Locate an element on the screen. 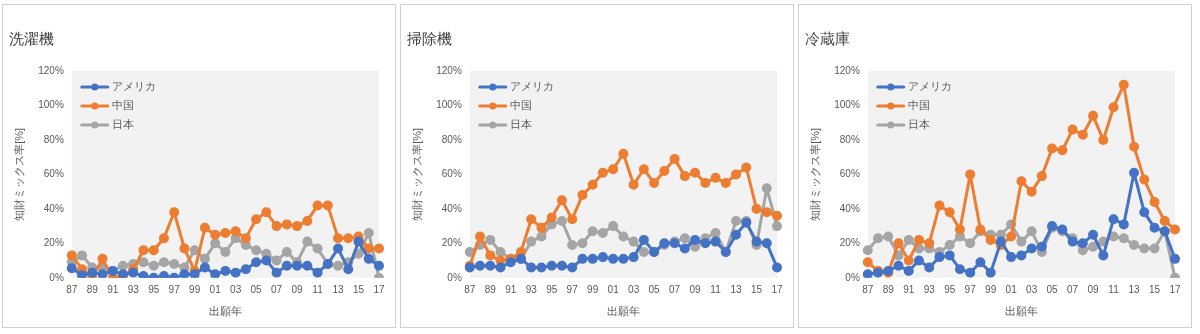  chart-title: 冷蔵庫 is located at coordinates (827, 38).